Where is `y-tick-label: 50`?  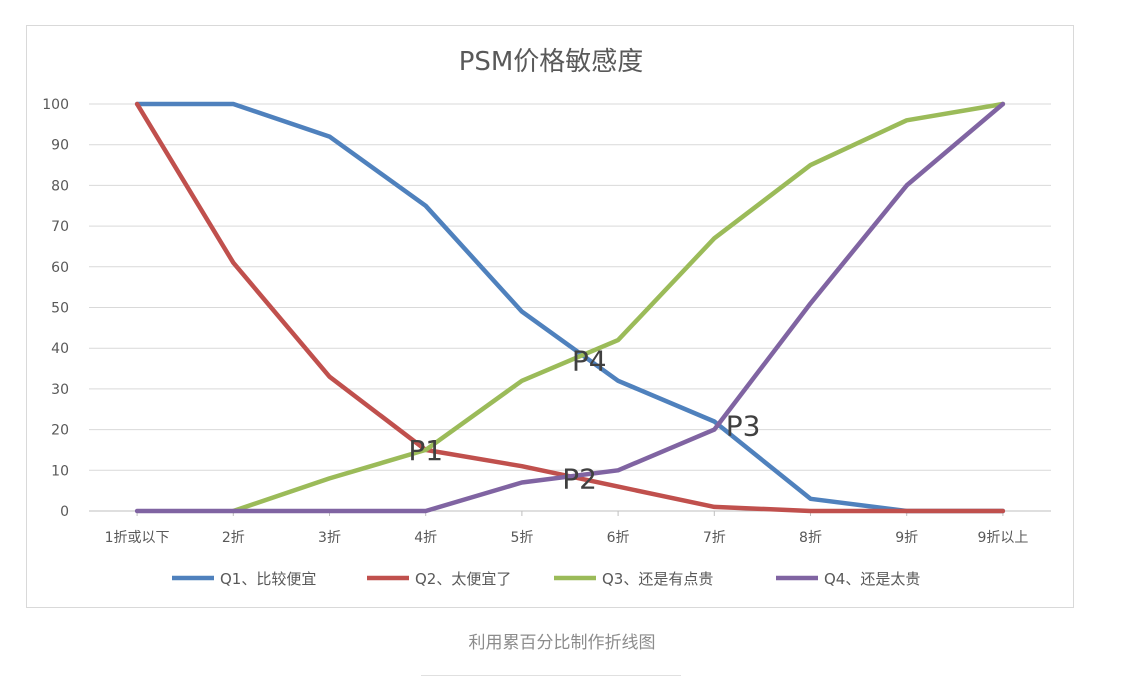
y-tick-label: 50 is located at coordinates (60, 309).